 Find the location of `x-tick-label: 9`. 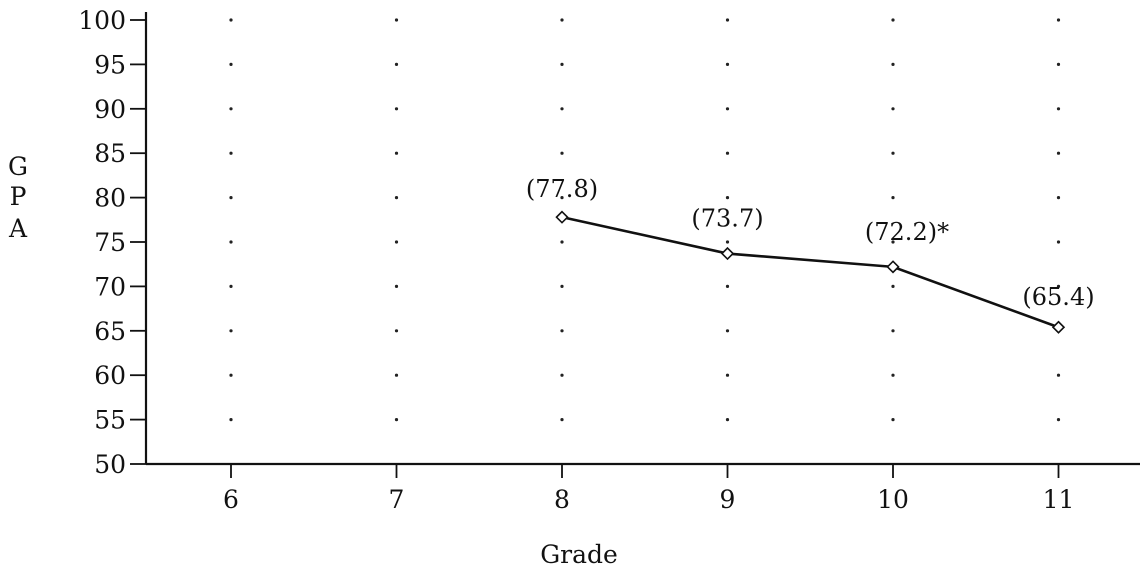

x-tick-label: 9 is located at coordinates (728, 499).